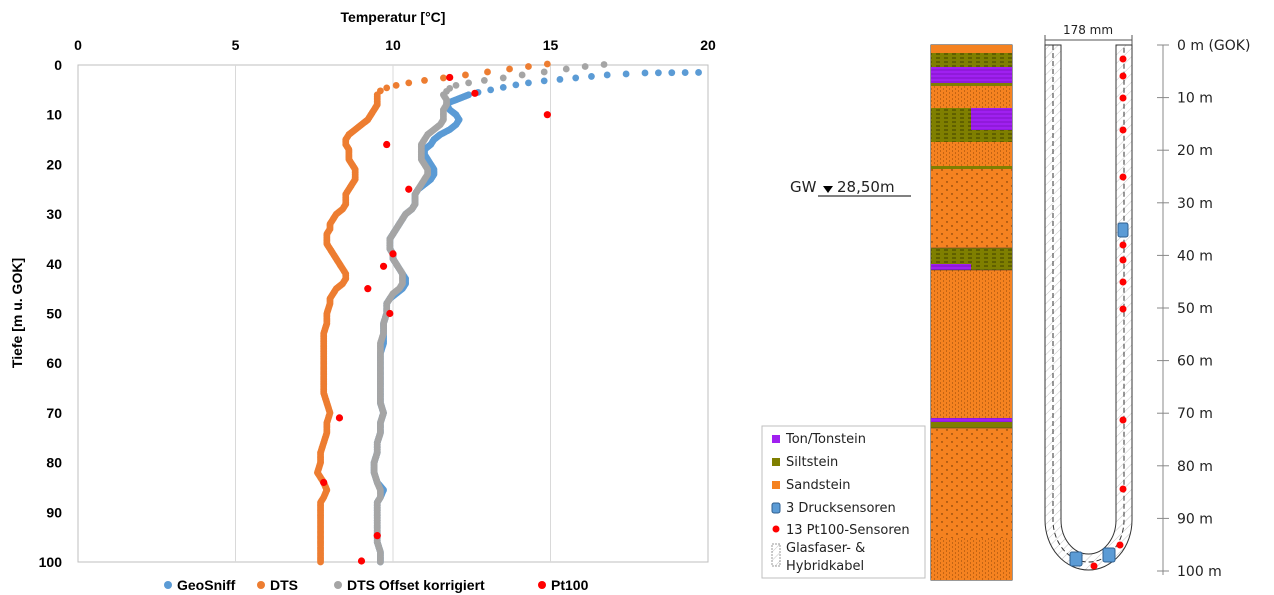  What do you see at coordinates (236, 45) in the screenshot?
I see `x-tick-label: 5` at bounding box center [236, 45].